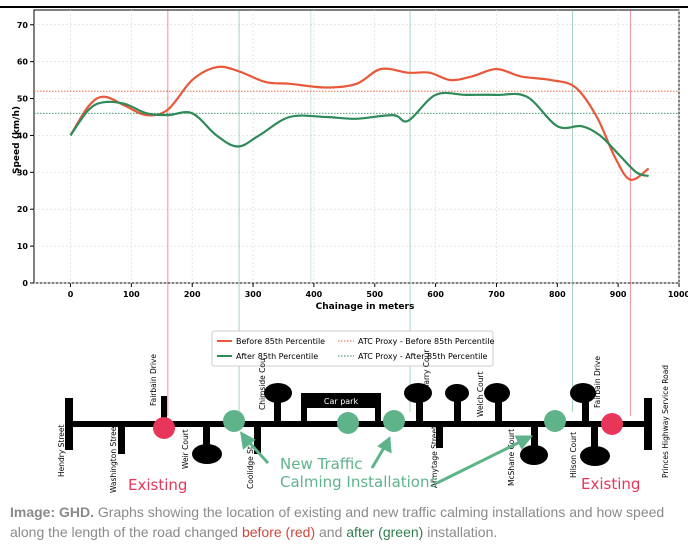 Image resolution: width=688 pixels, height=549 pixels. What do you see at coordinates (365, 307) in the screenshot?
I see `x-axis-label: Chainage in meters` at bounding box center [365, 307].